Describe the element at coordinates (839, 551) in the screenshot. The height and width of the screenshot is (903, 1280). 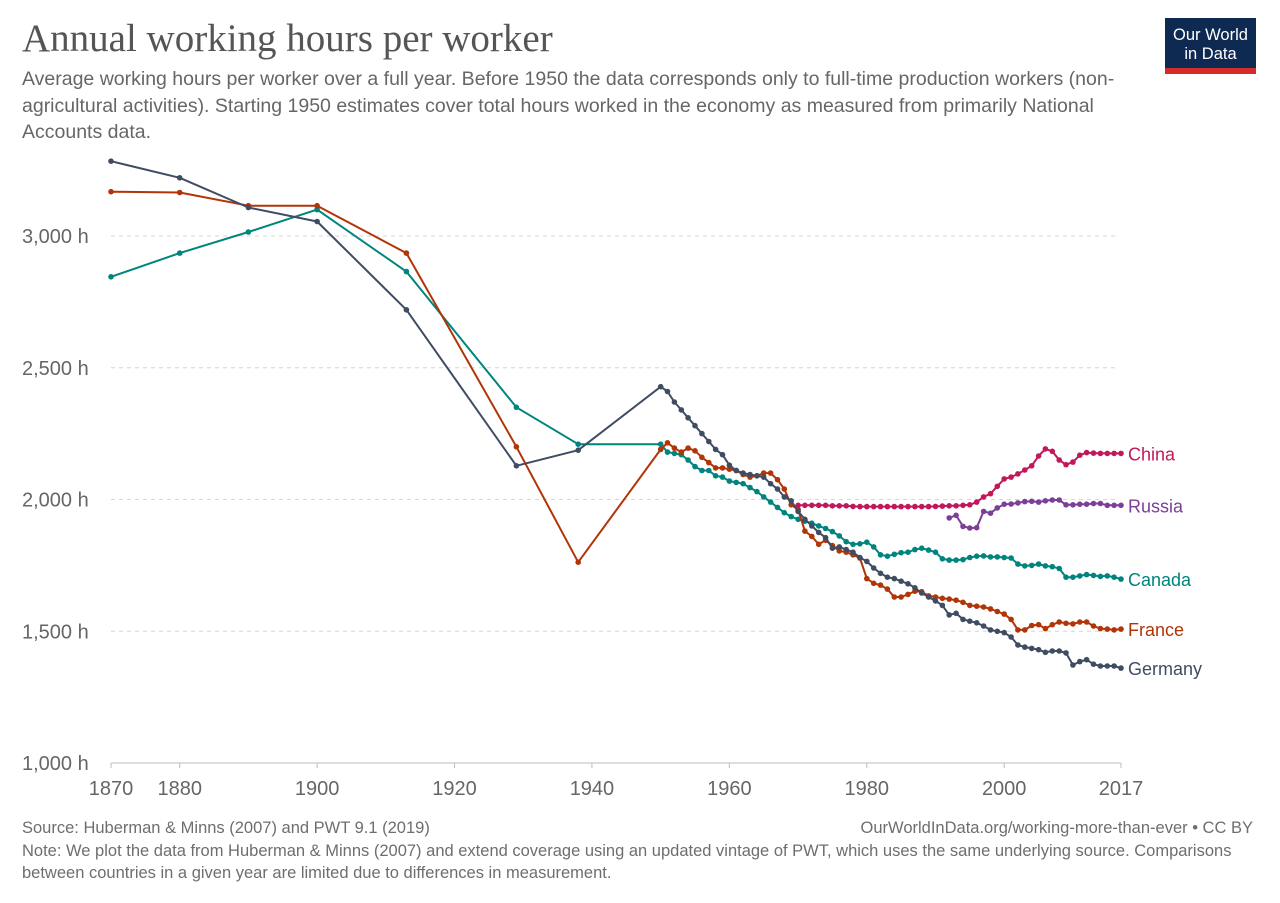
I see `data-point-france-1976` at that location.